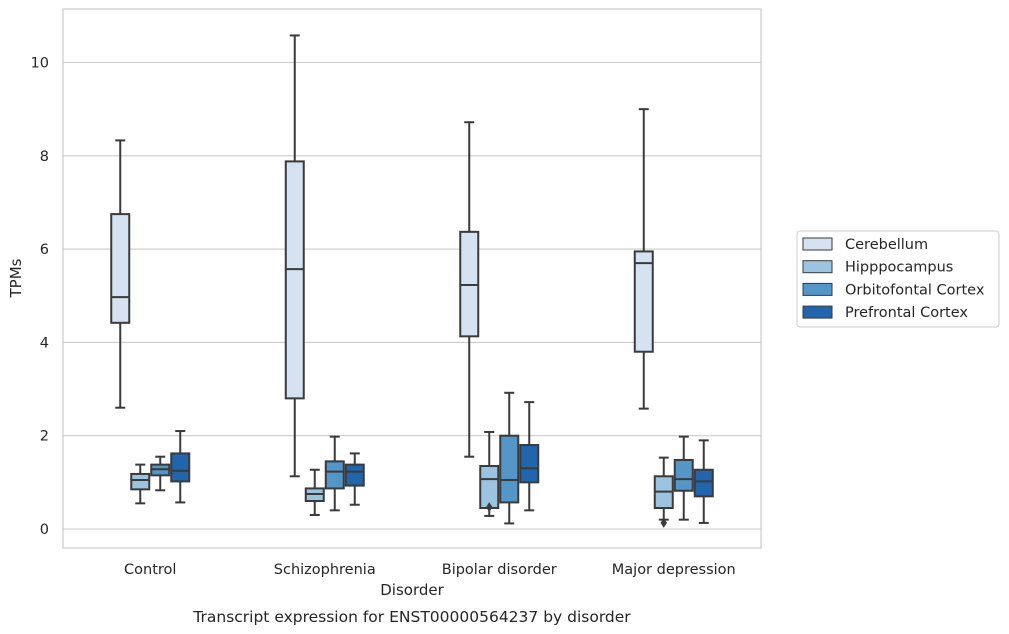 The height and width of the screenshot is (634, 1009). I want to click on legend-frame, so click(898, 279).